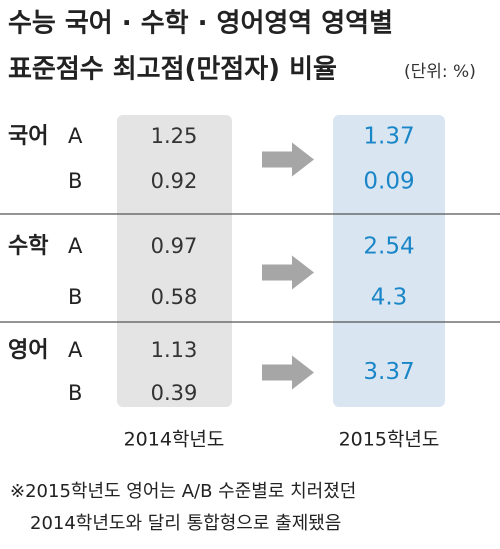  I want to click on col-2015-bg, so click(389, 261).